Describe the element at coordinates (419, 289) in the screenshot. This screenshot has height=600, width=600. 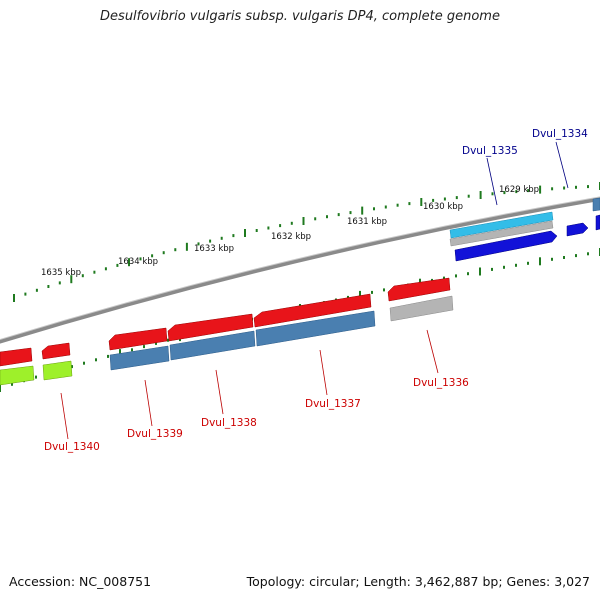
I see `gene-dvul-1336-red` at that location.